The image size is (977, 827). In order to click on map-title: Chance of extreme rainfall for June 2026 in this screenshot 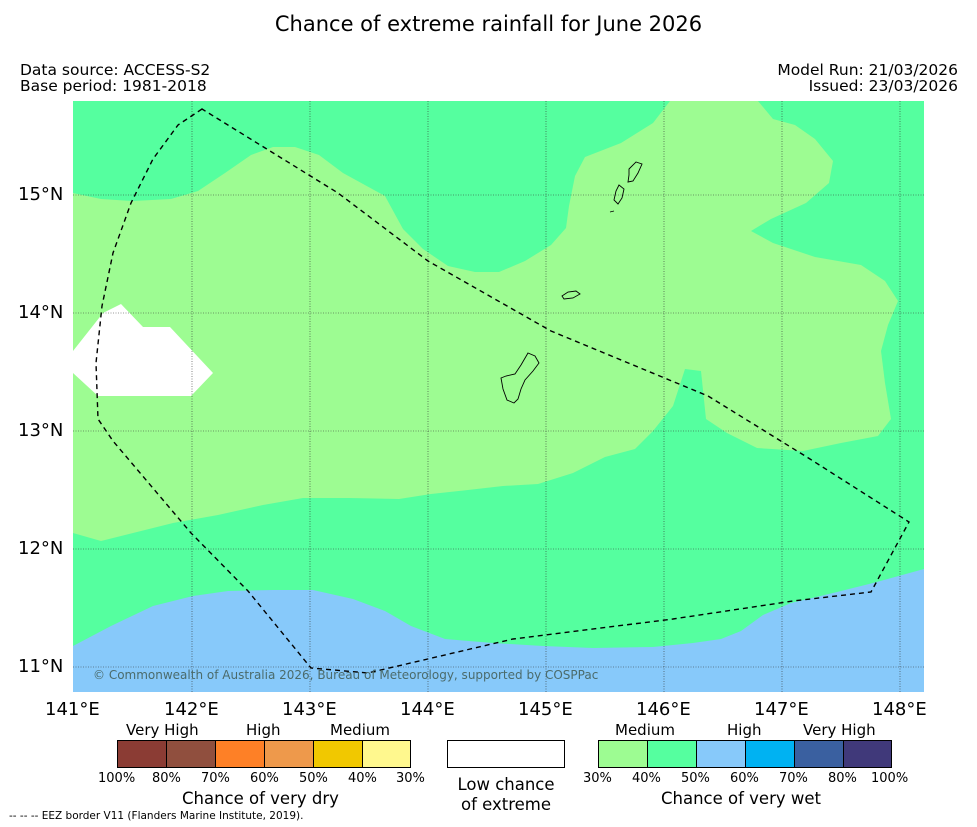, I will do `click(488, 24)`.